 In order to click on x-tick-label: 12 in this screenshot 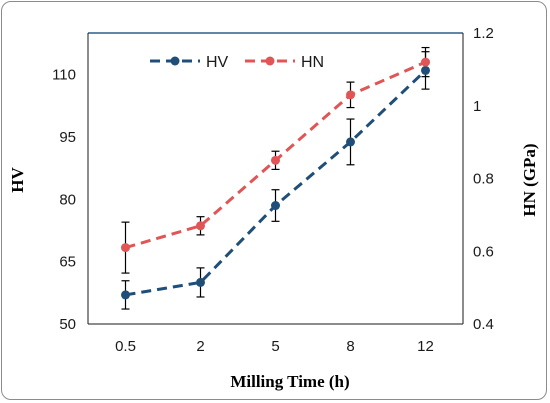, I will do `click(425, 346)`.